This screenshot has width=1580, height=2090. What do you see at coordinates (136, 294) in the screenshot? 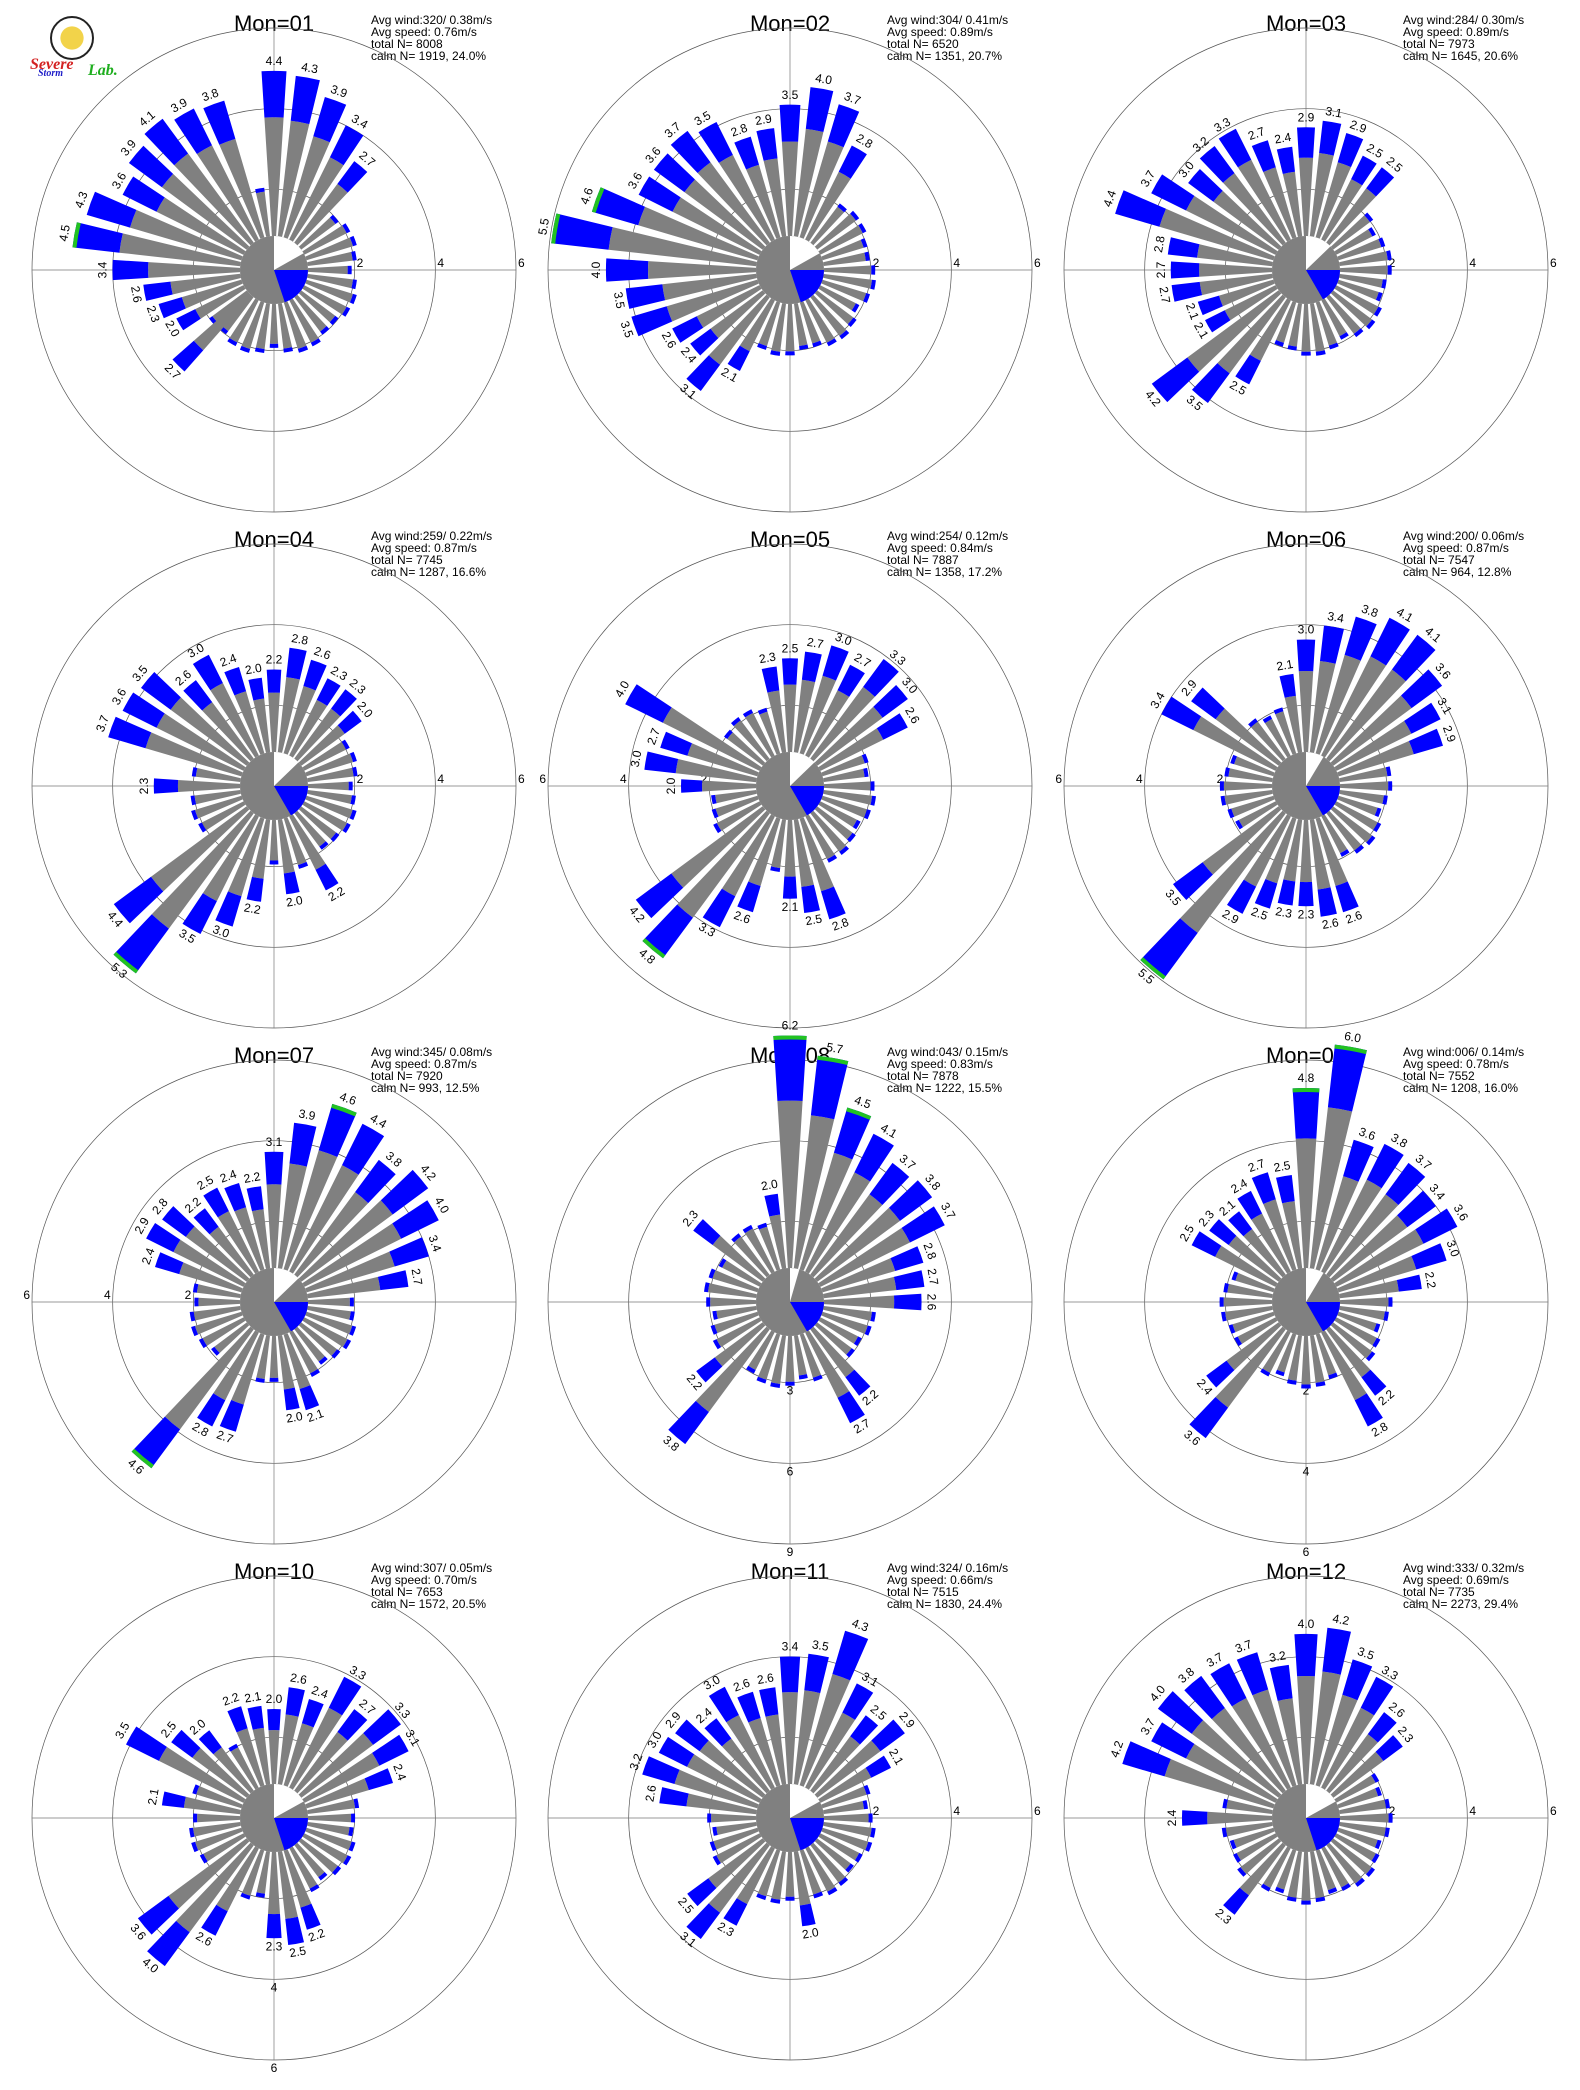
I see `petal-value-label: 2.6` at bounding box center [136, 294].